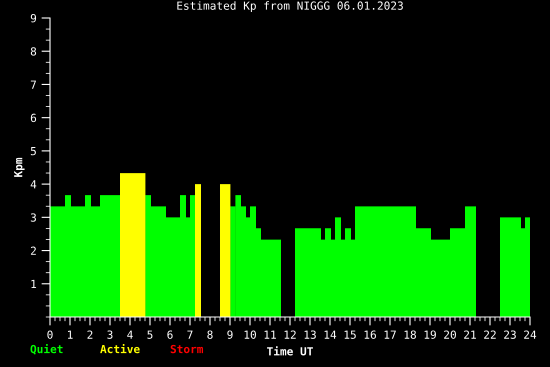  Describe the element at coordinates (130, 334) in the screenshot. I see `x-tick-label: 4` at that location.